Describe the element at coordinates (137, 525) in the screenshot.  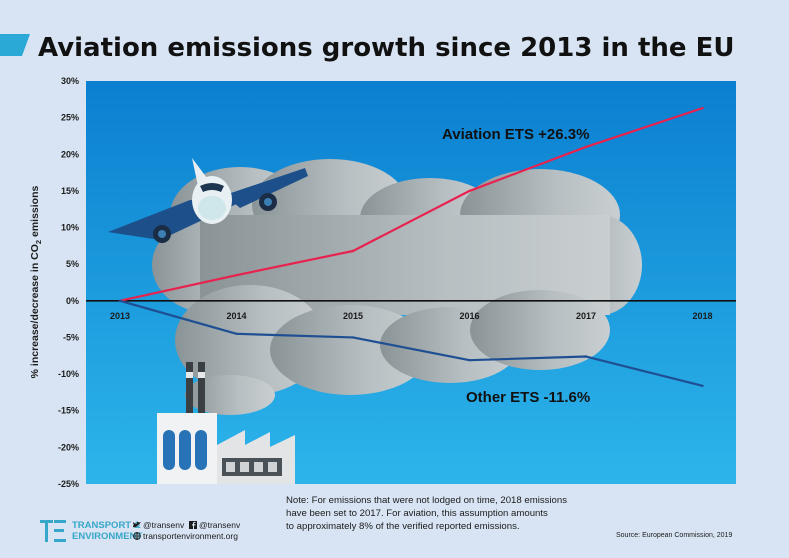
I see `twitter-icon` at that location.